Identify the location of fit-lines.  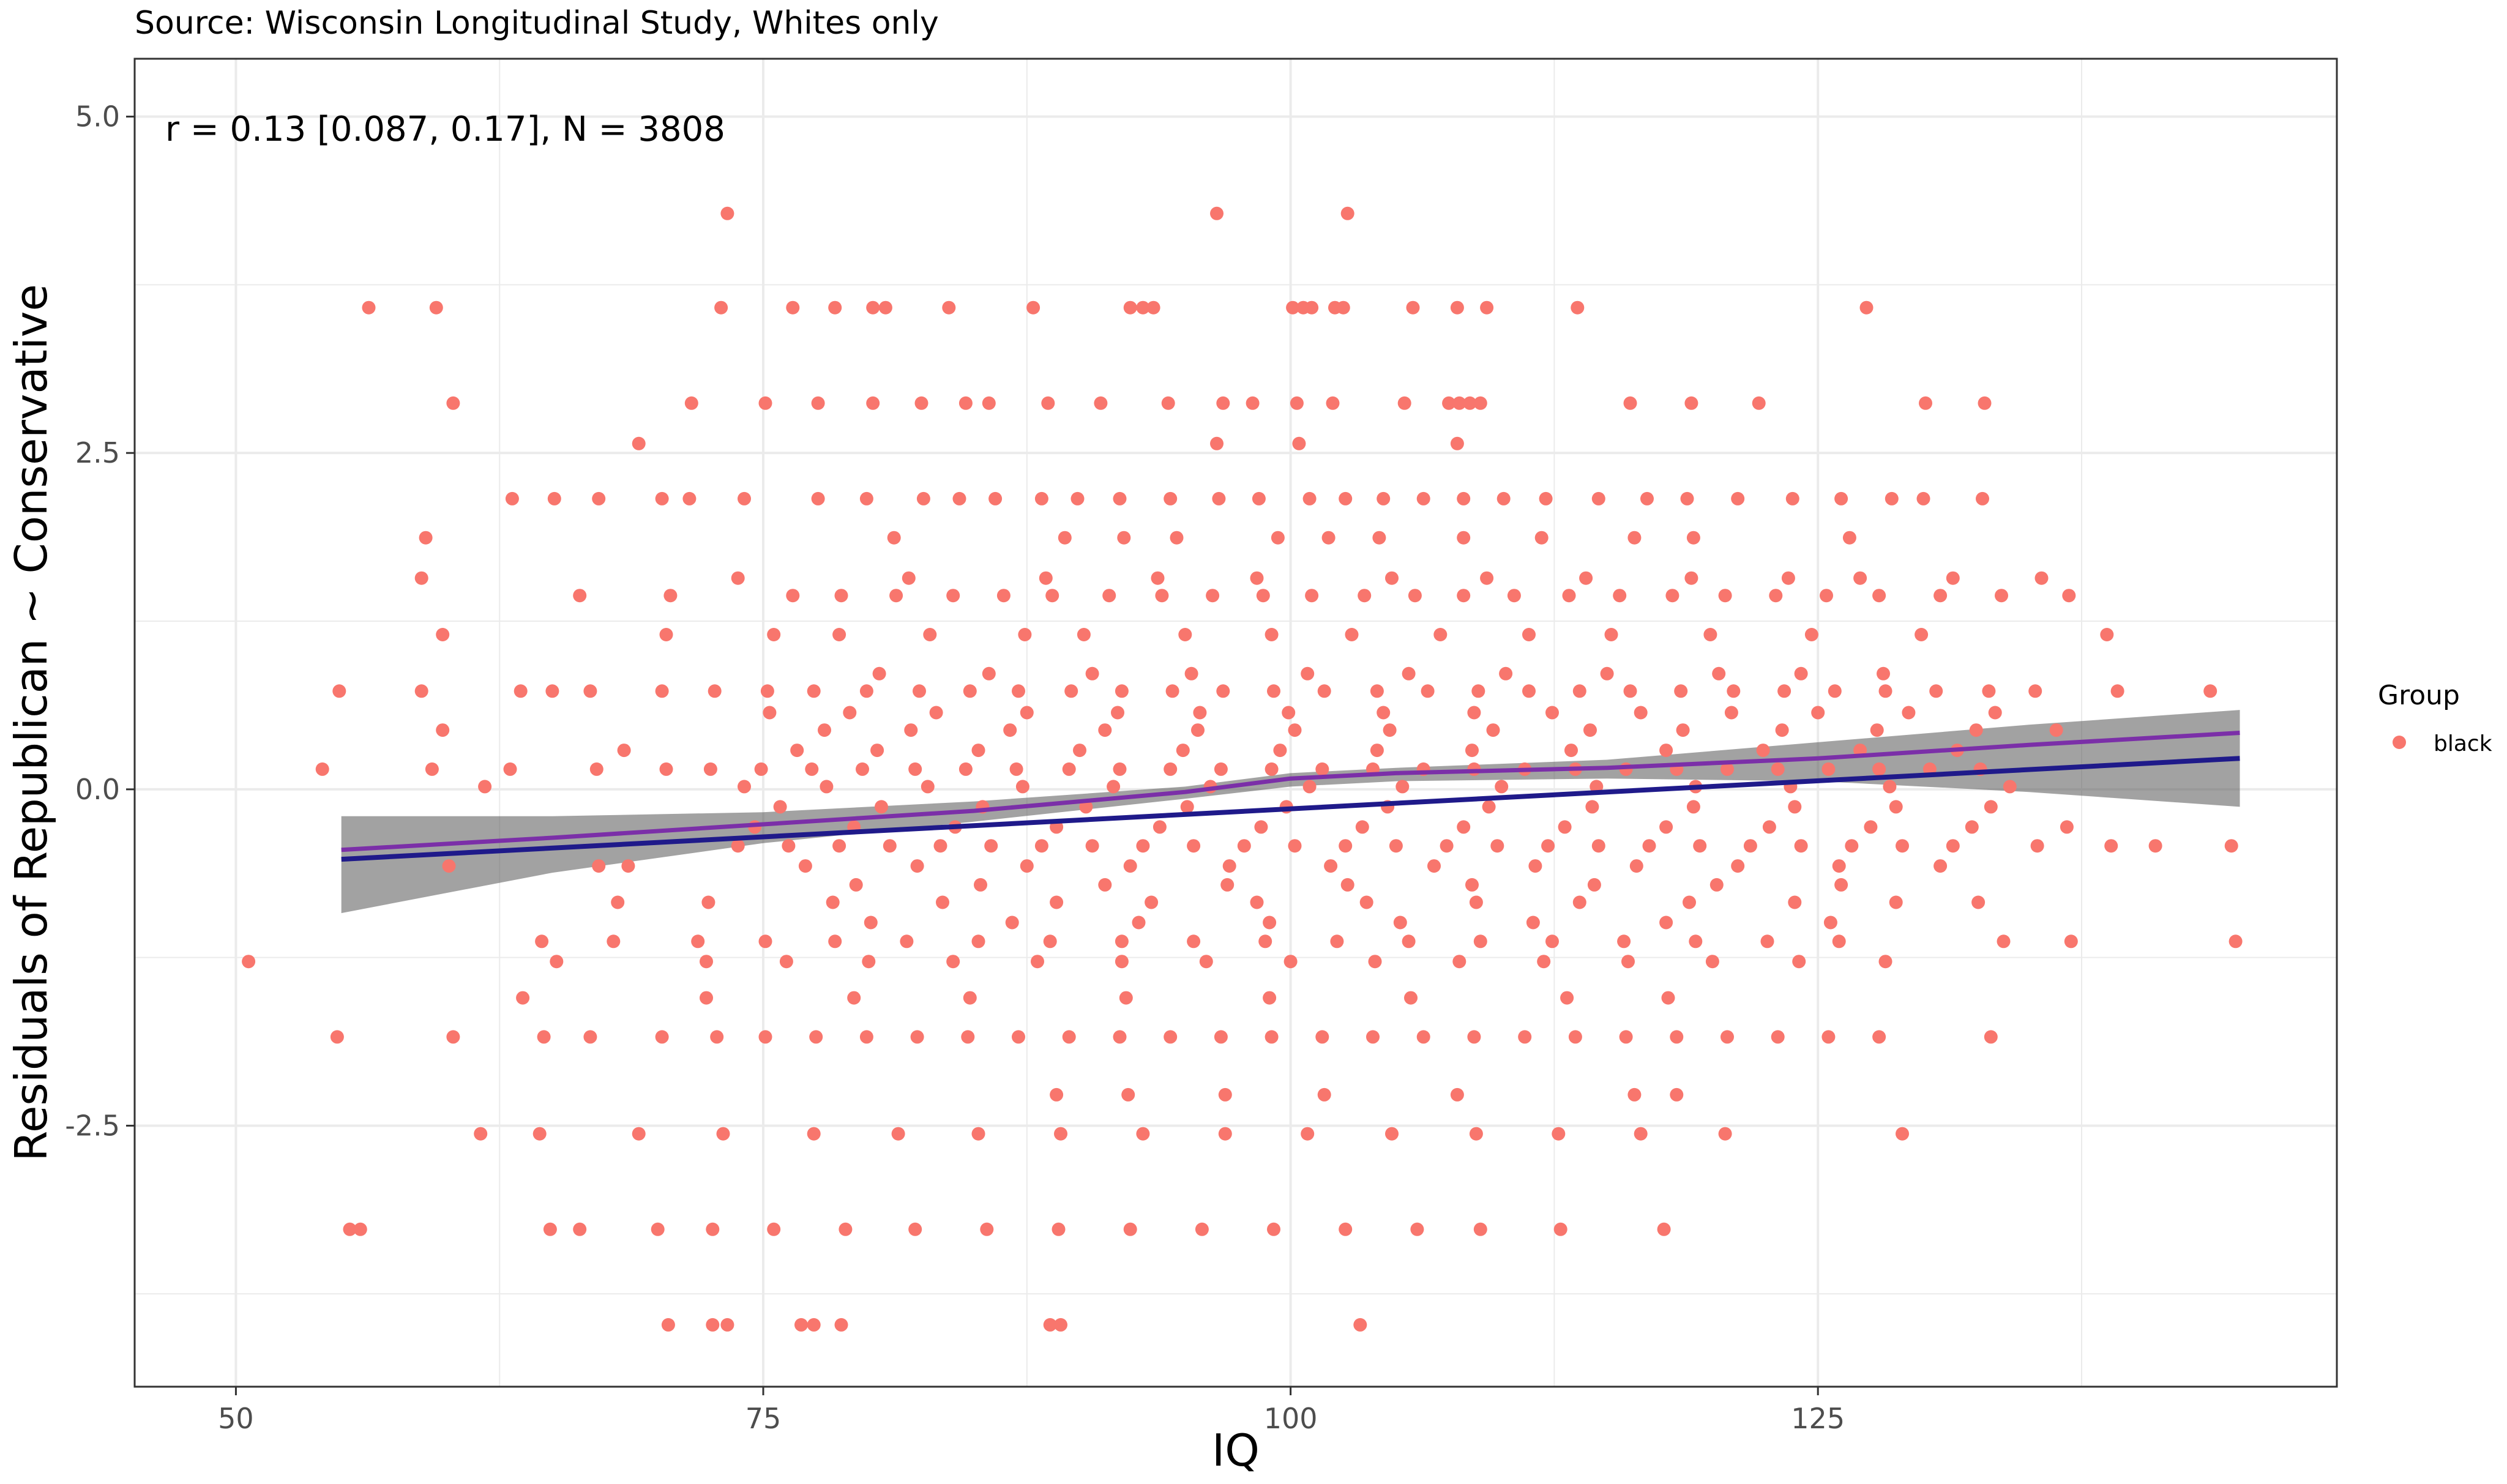
(1290, 796).